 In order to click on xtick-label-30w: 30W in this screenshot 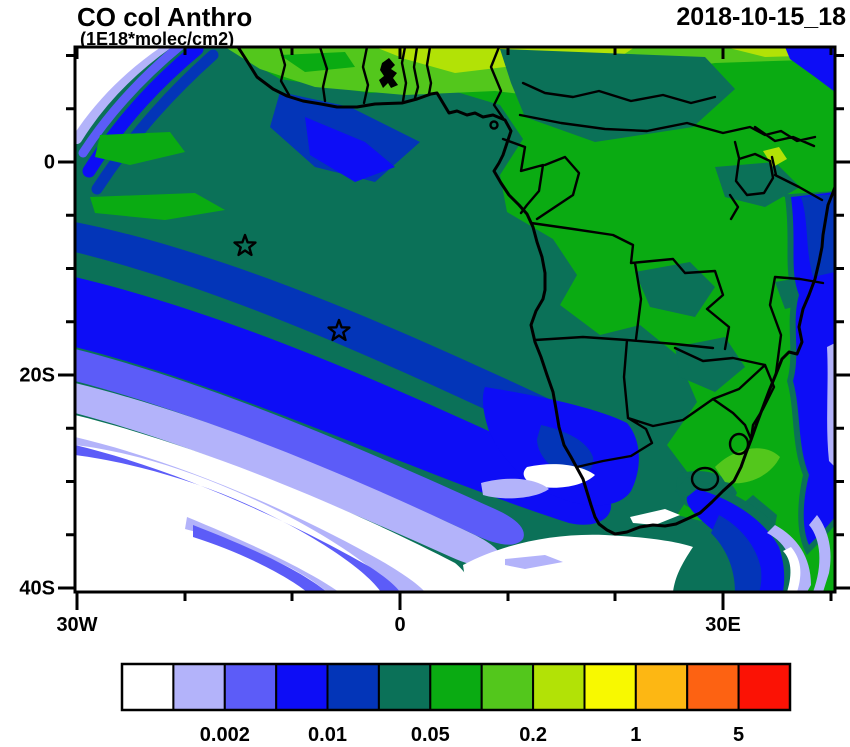, I will do `click(76, 625)`.